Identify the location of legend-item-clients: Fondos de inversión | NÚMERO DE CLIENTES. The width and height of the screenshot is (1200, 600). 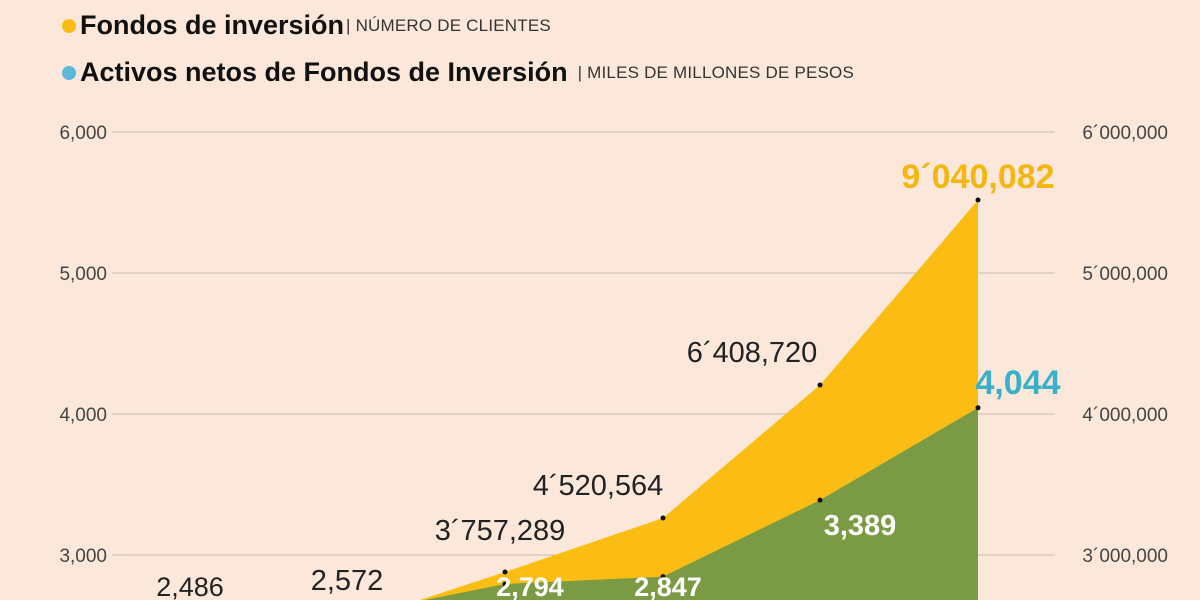
(306, 25).